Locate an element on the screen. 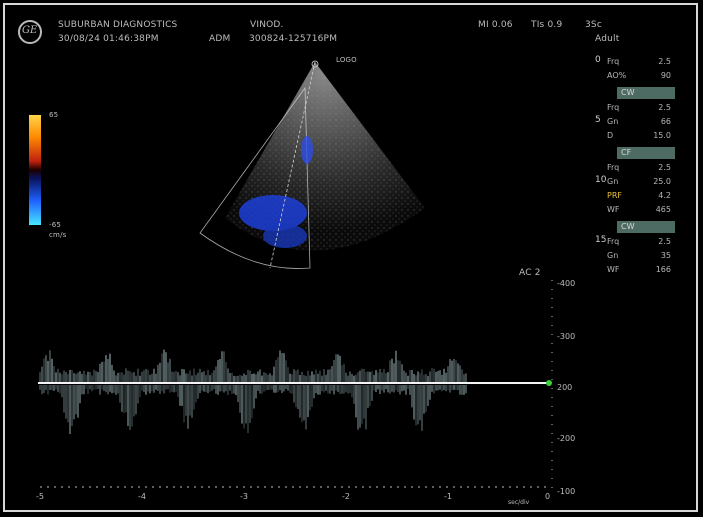 This screenshot has height=517, width=703. echo-sector-image is located at coordinates (312, 164).